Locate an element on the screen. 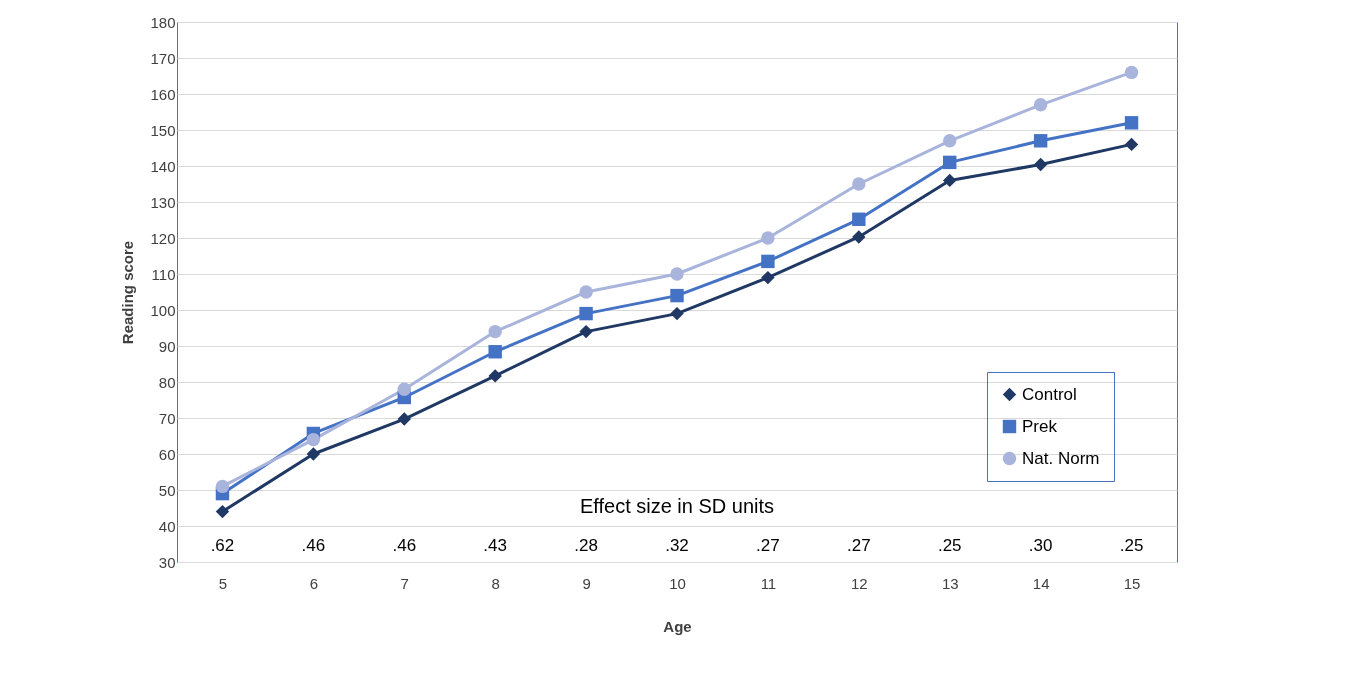 The width and height of the screenshot is (1358, 686). y-tick-label: 170 is located at coordinates (163, 58).